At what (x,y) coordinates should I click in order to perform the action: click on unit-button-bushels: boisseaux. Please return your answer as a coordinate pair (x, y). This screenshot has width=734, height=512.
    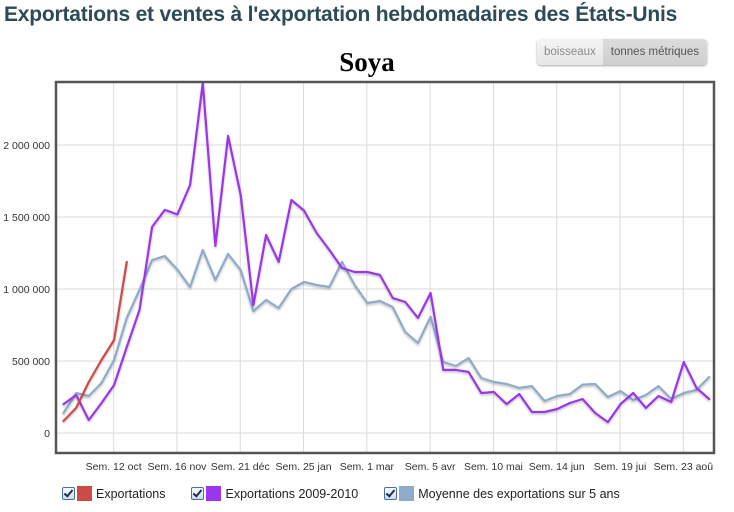
    Looking at the image, I should click on (570, 52).